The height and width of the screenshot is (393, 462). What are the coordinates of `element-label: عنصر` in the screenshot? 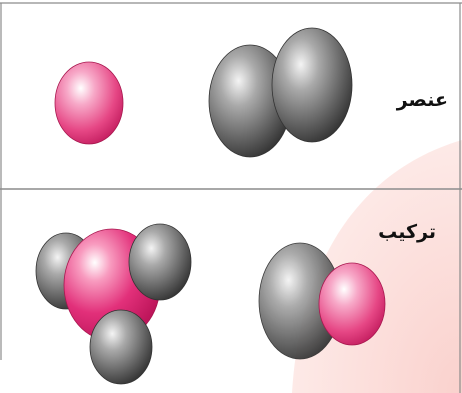 It's located at (422, 100).